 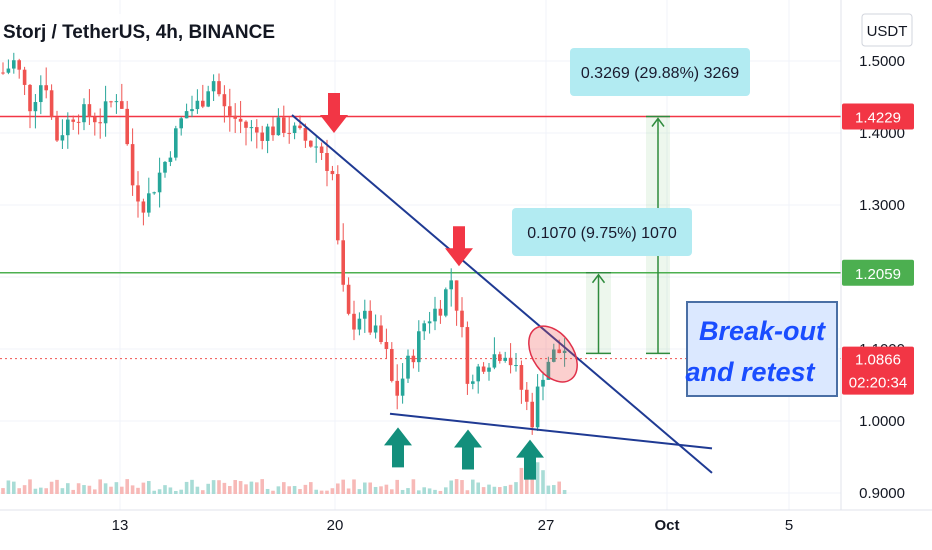 I want to click on x-tick-label: 13, so click(x=120, y=525).